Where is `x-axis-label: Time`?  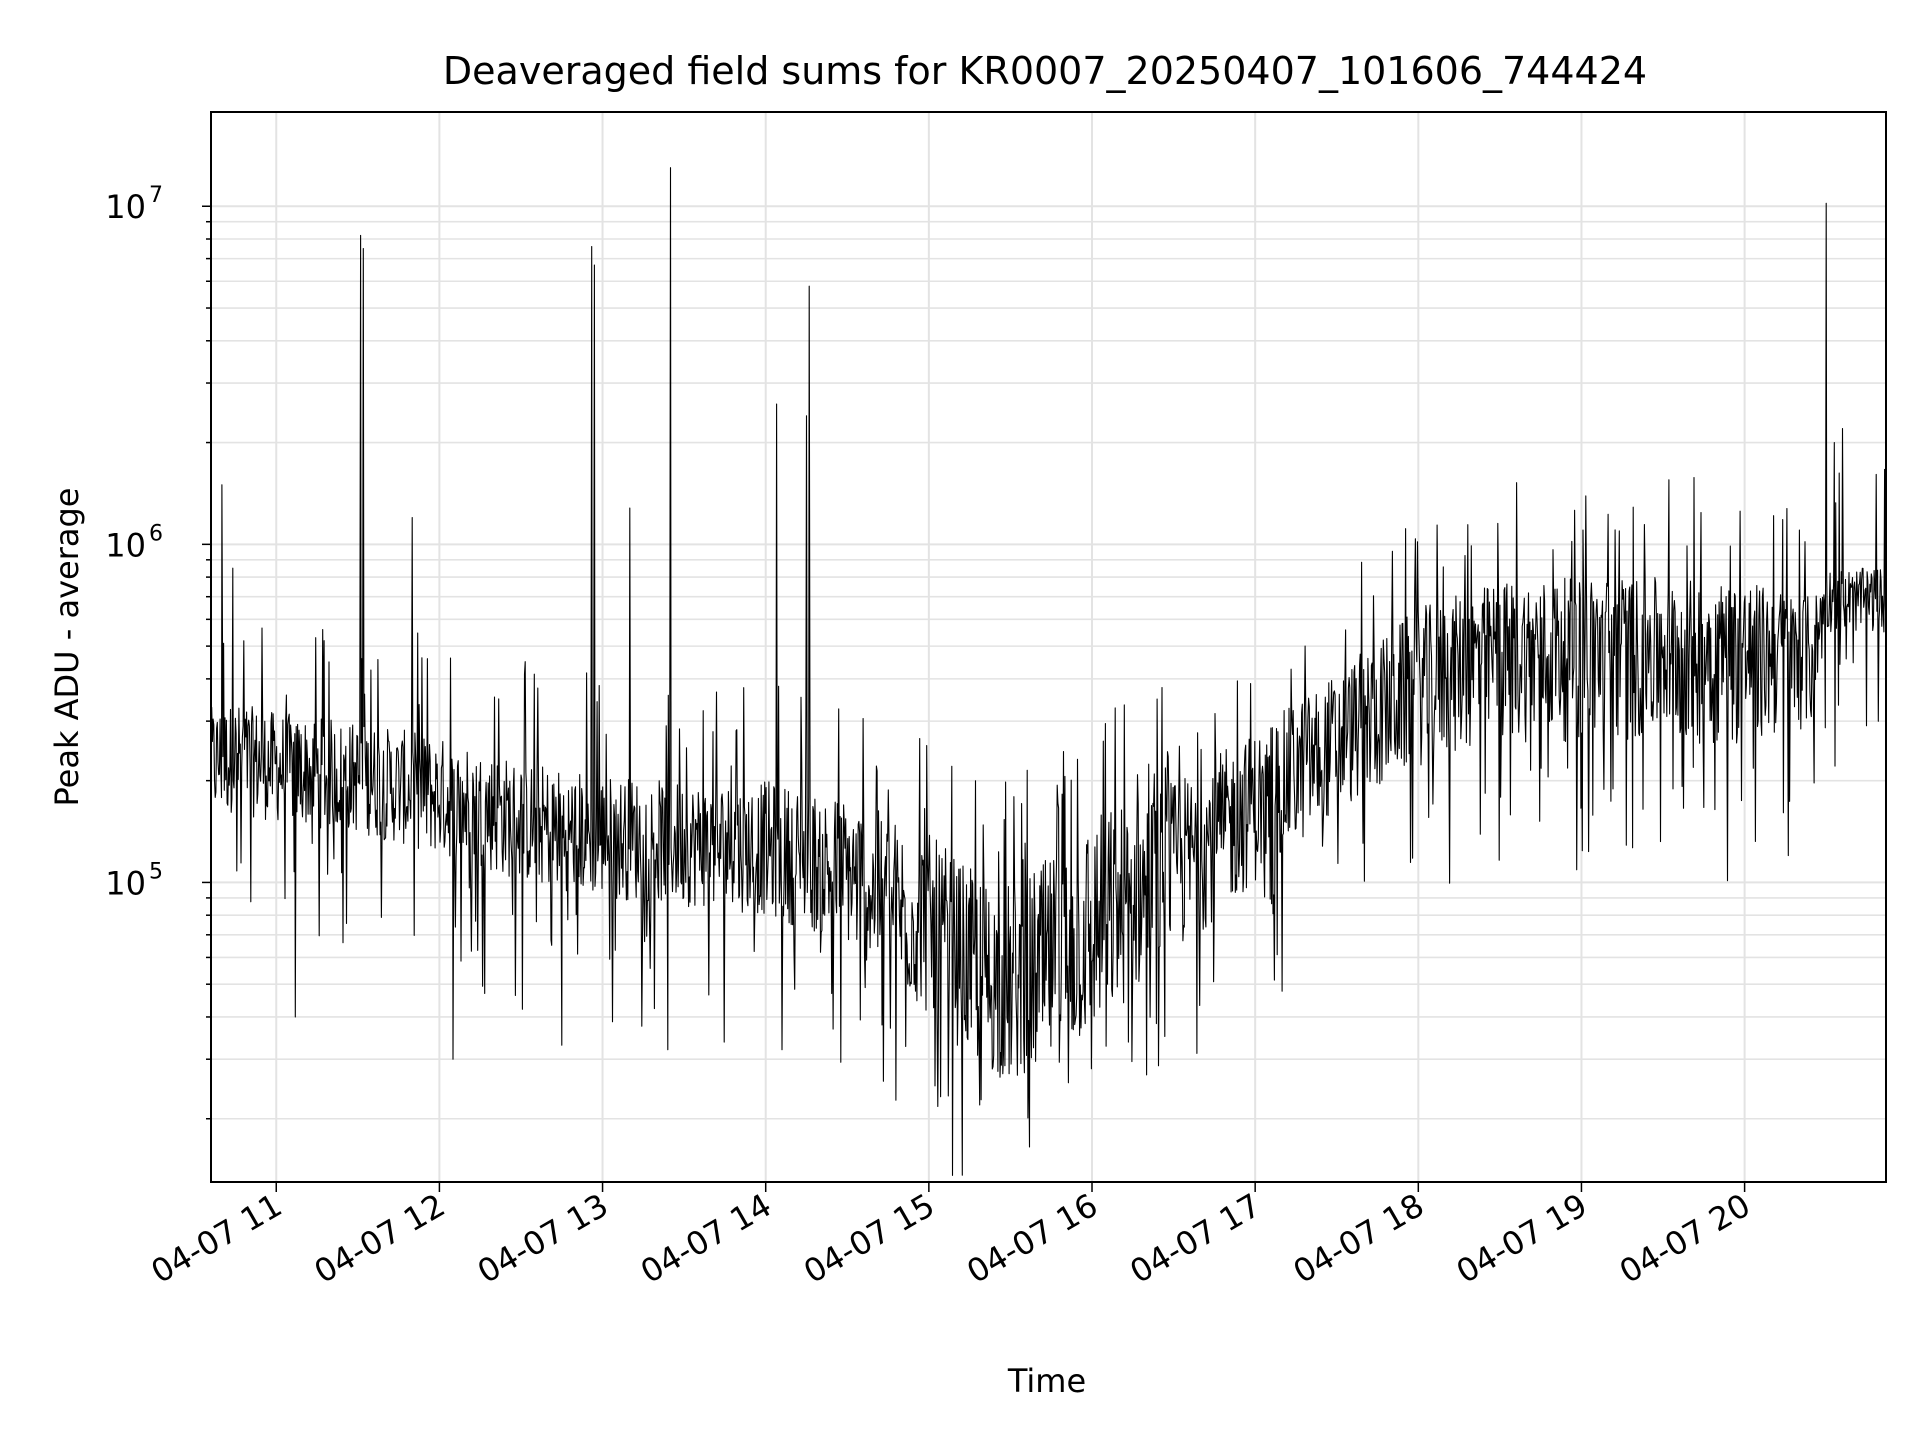 x-axis-label: Time is located at coordinates (1046, 1381).